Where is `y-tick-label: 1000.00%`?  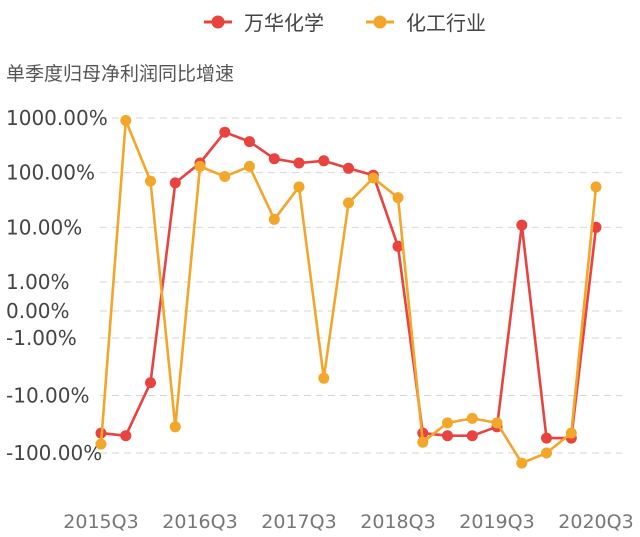 y-tick-label: 1000.00% is located at coordinates (57, 118).